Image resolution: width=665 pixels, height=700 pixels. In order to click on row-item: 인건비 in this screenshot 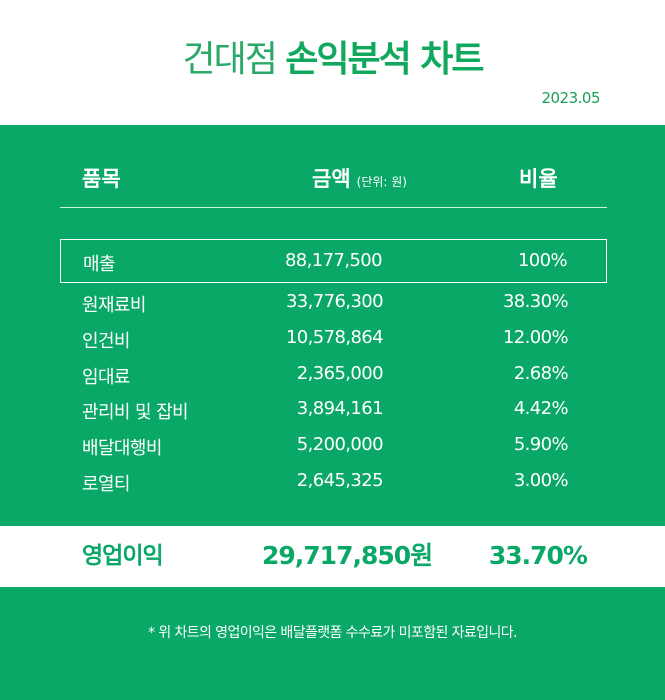, I will do `click(106, 341)`.